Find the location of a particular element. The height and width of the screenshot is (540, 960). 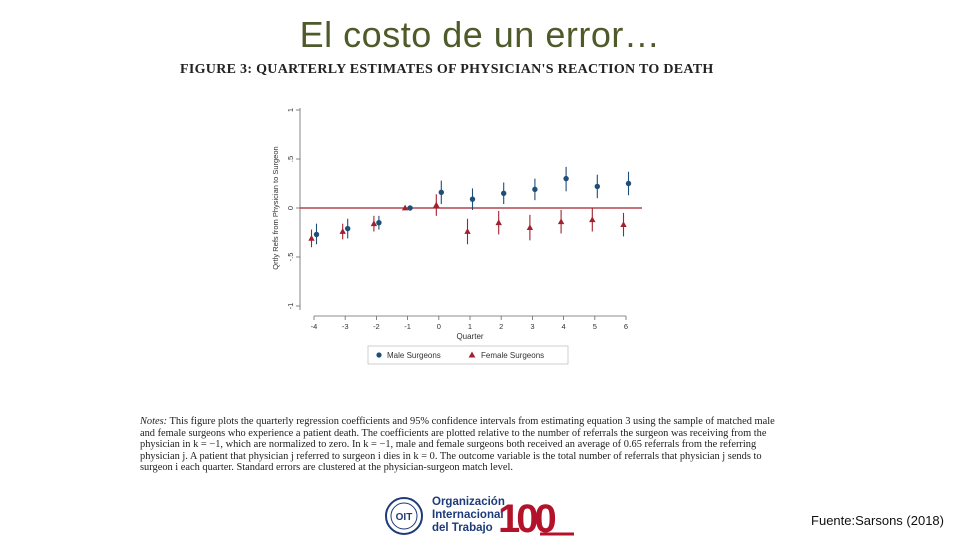

x-tick-label: 2 is located at coordinates (501, 326).